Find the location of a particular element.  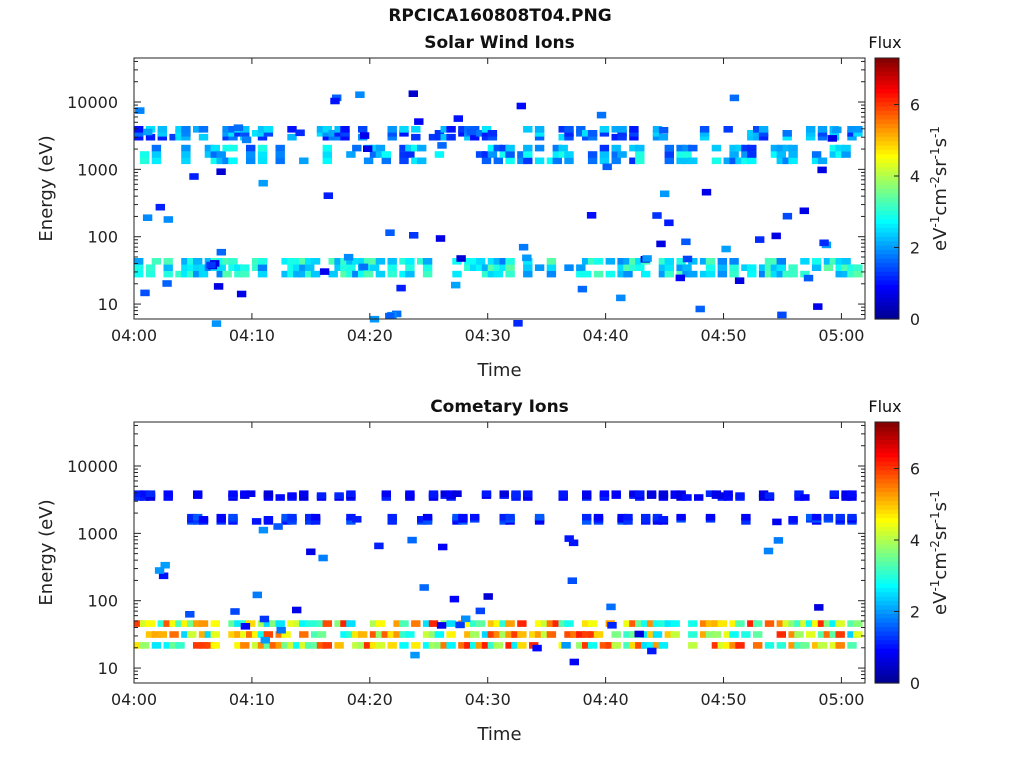

colorbar-tick-label: 2 is located at coordinates (915, 247).